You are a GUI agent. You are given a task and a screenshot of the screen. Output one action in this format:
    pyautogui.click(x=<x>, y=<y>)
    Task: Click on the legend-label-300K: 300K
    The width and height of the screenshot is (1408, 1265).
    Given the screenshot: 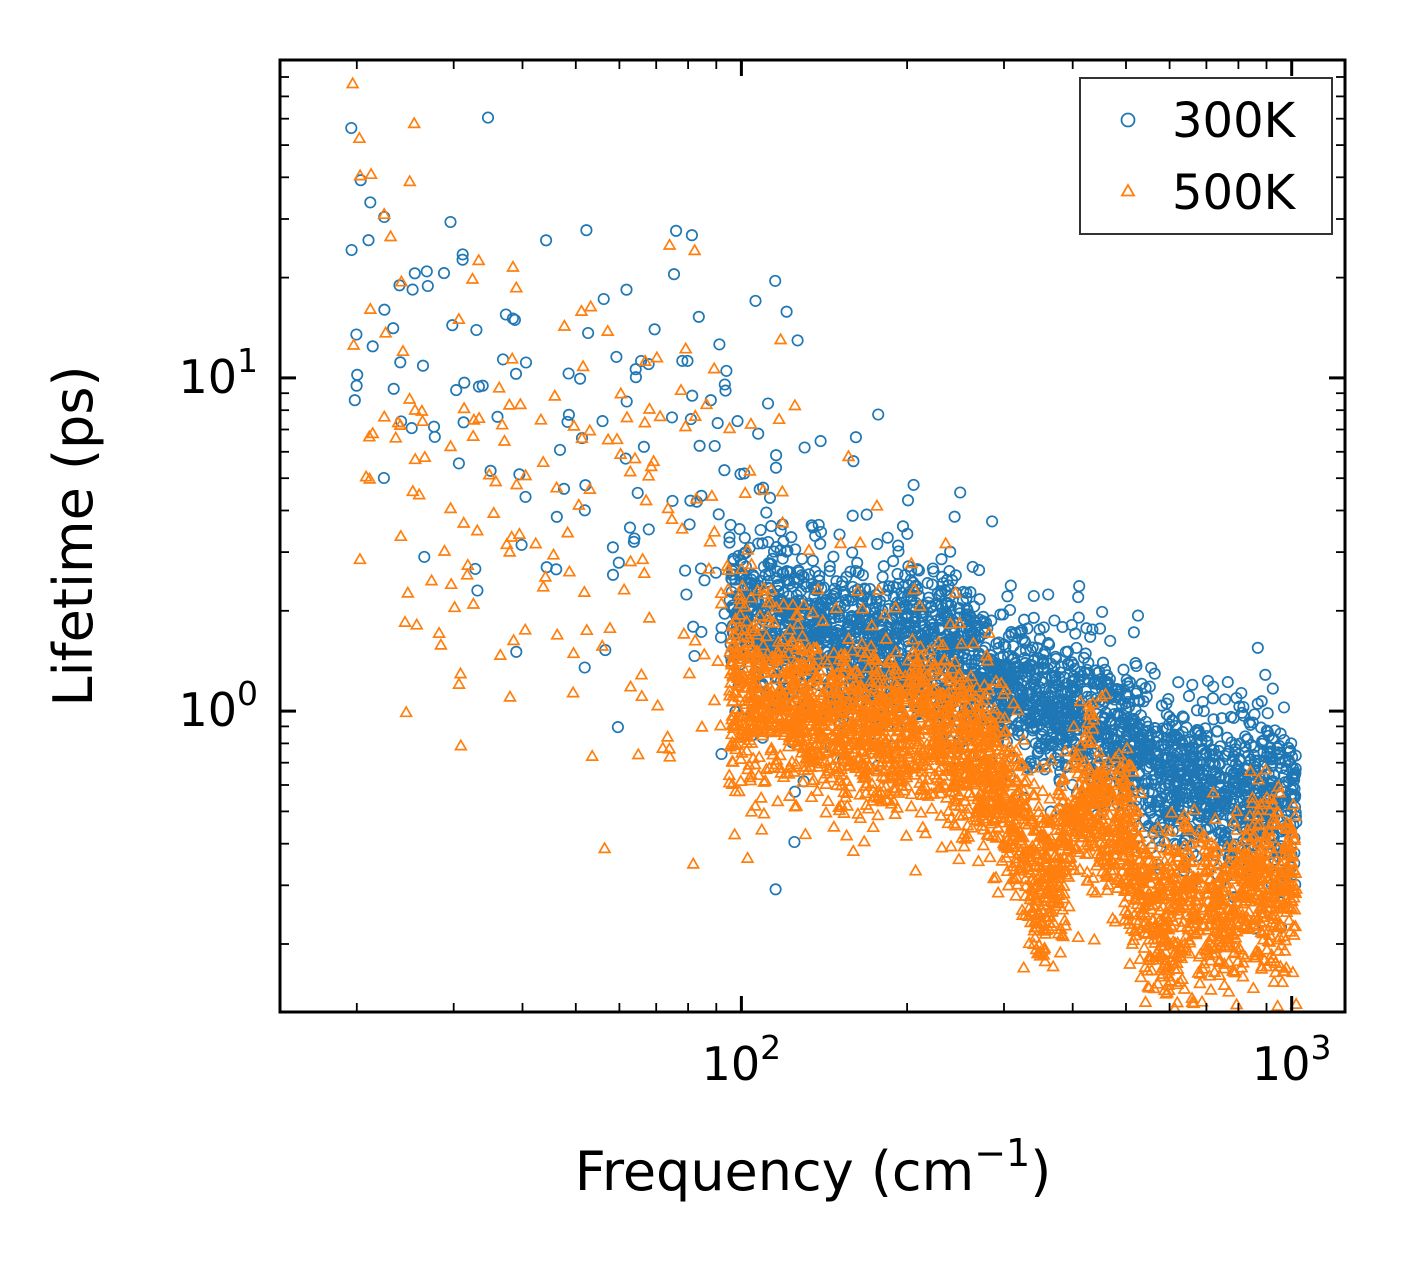 What is the action you would take?
    pyautogui.click(x=1234, y=121)
    